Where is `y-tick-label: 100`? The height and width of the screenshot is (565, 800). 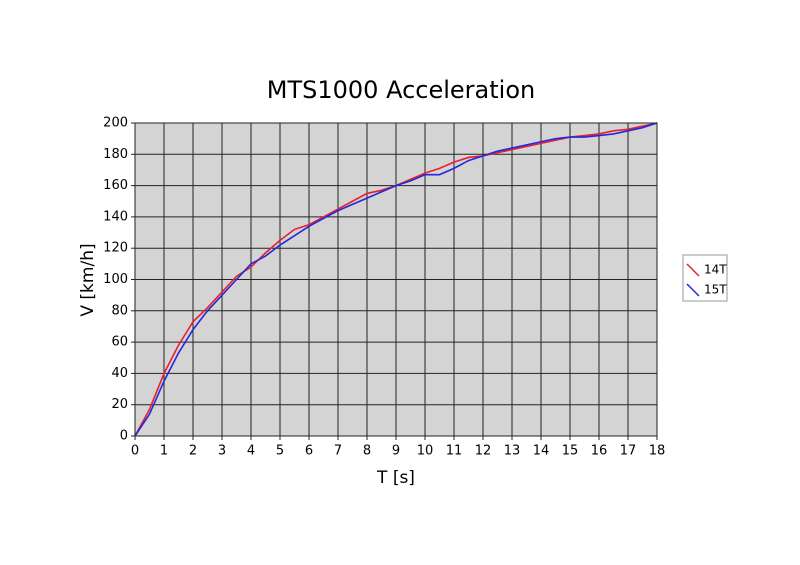 y-tick-label: 100 is located at coordinates (115, 279).